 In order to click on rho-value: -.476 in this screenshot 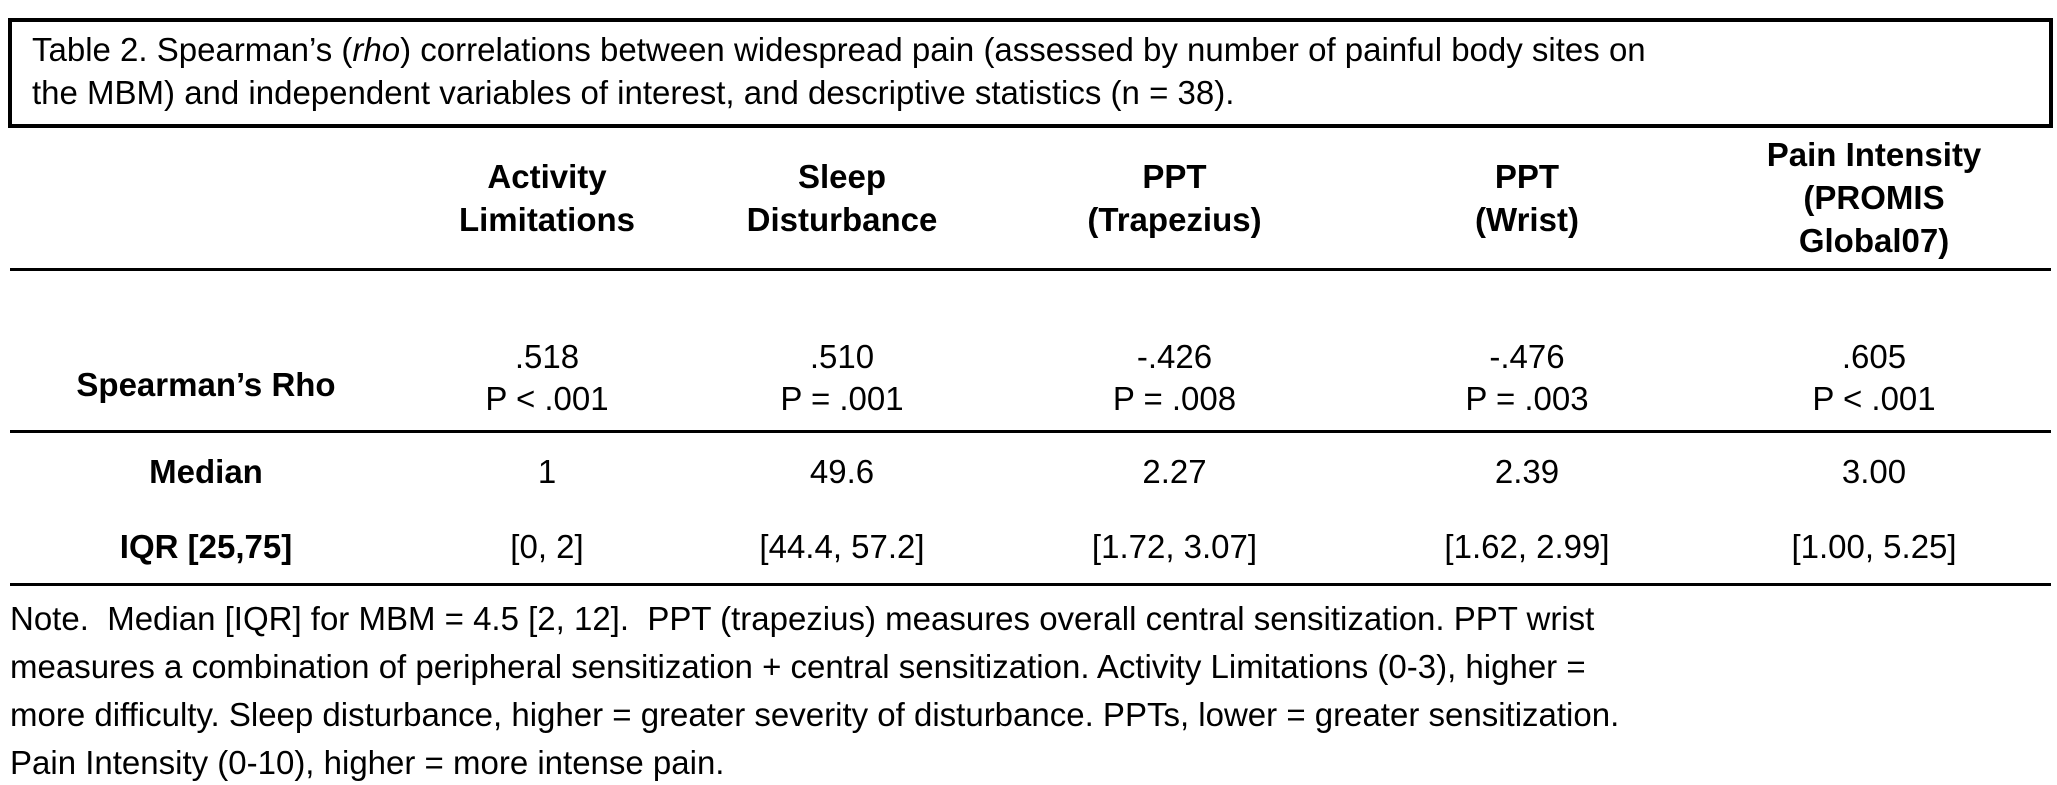, I will do `click(1527, 356)`.